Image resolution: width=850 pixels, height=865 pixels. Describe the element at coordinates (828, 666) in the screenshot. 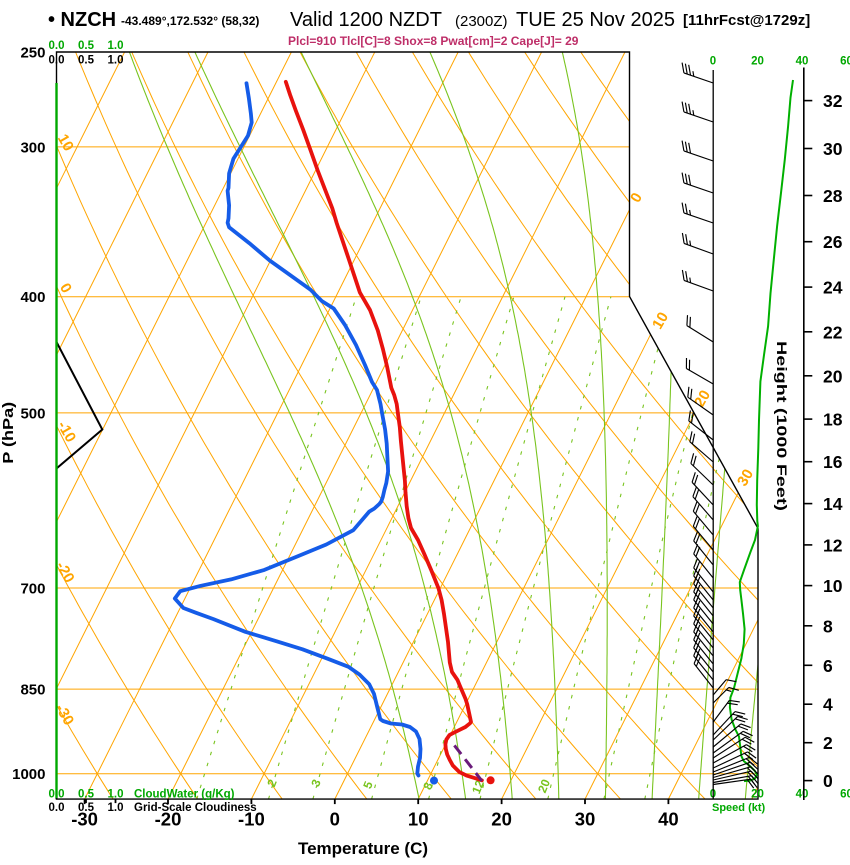

I see `svg-text: 6` at that location.